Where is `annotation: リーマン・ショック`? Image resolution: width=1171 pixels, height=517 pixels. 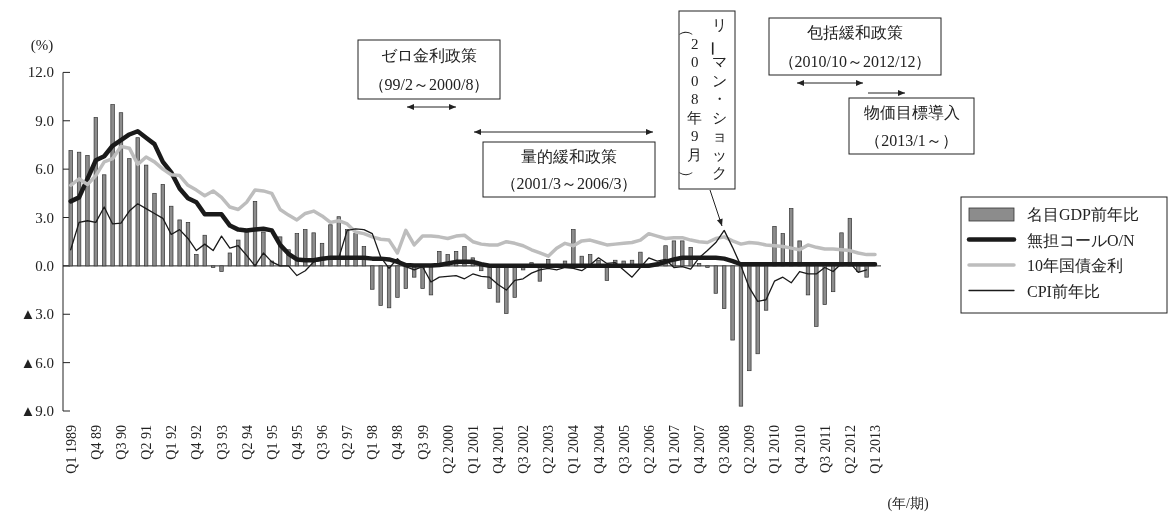
annotation: リーマン・ショック is located at coordinates (715, 99).